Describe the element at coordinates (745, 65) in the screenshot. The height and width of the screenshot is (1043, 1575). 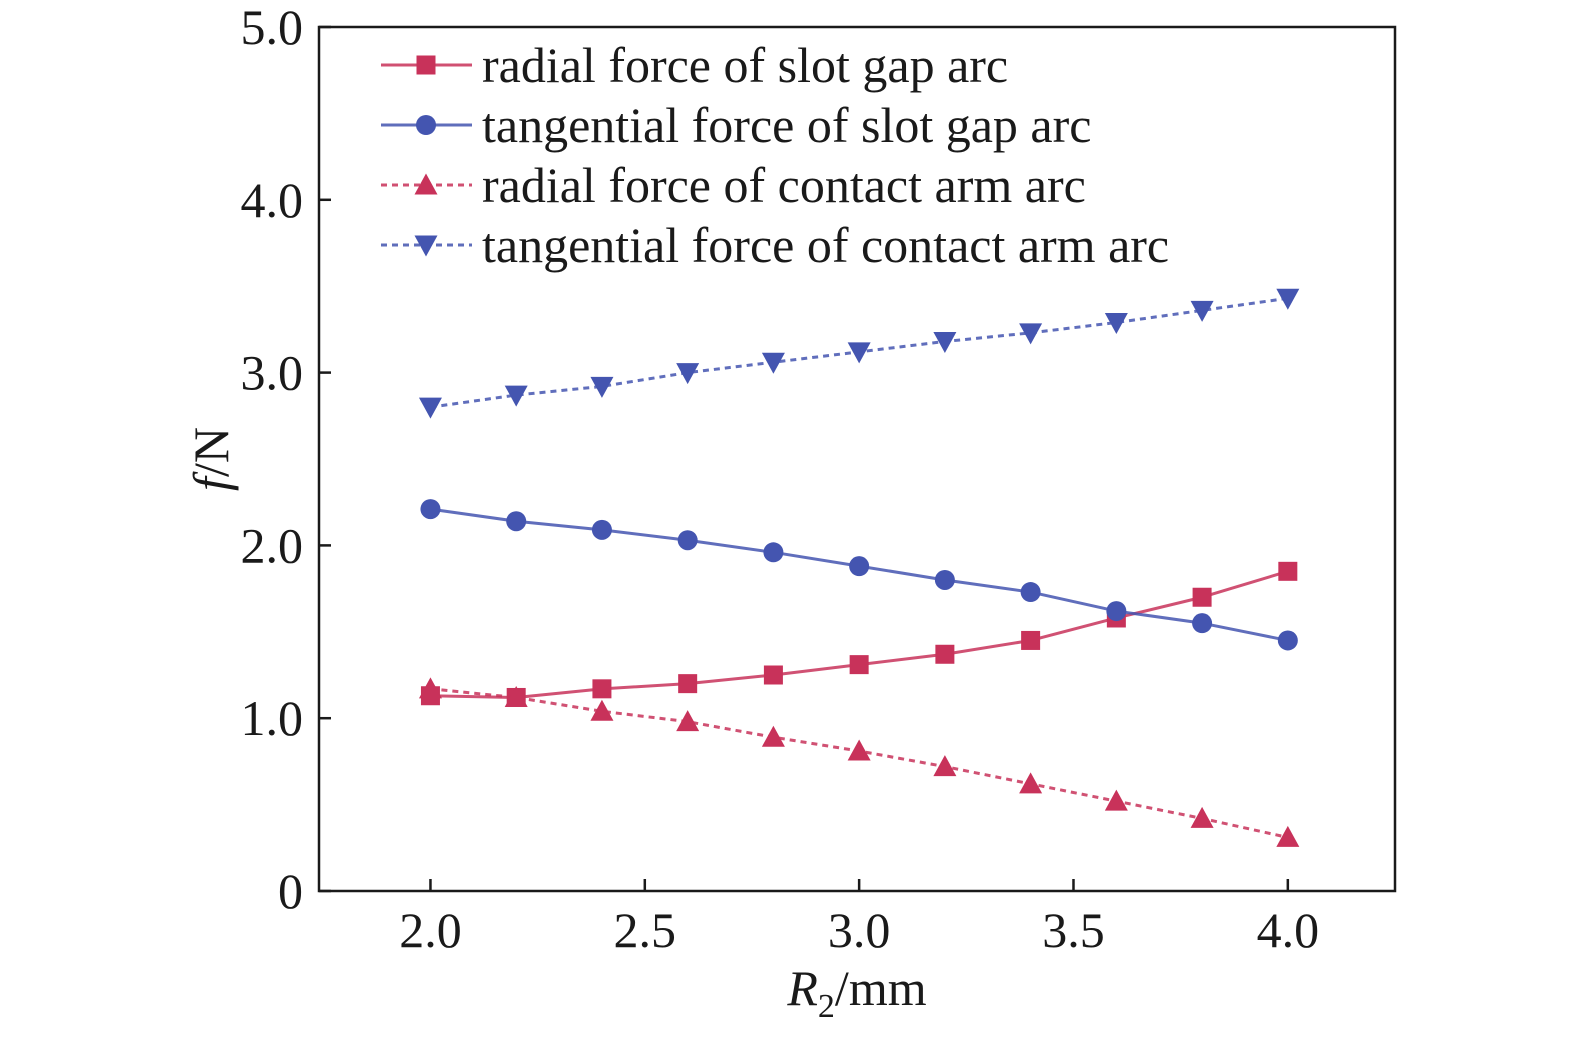
I see `legend-label: radial force of slot gap arc` at that location.